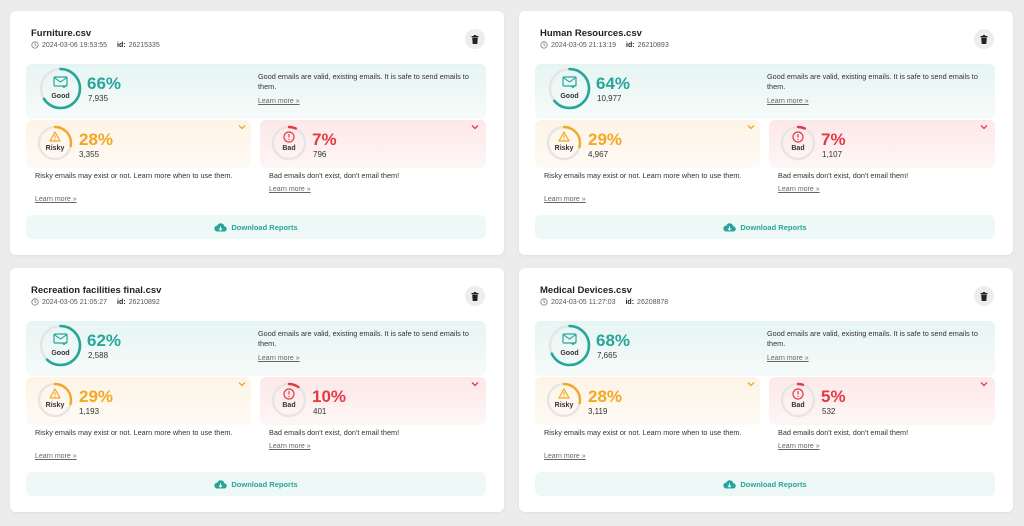 Image resolution: width=1024 pixels, height=526 pixels. I want to click on risky-percent: 28%, so click(605, 396).